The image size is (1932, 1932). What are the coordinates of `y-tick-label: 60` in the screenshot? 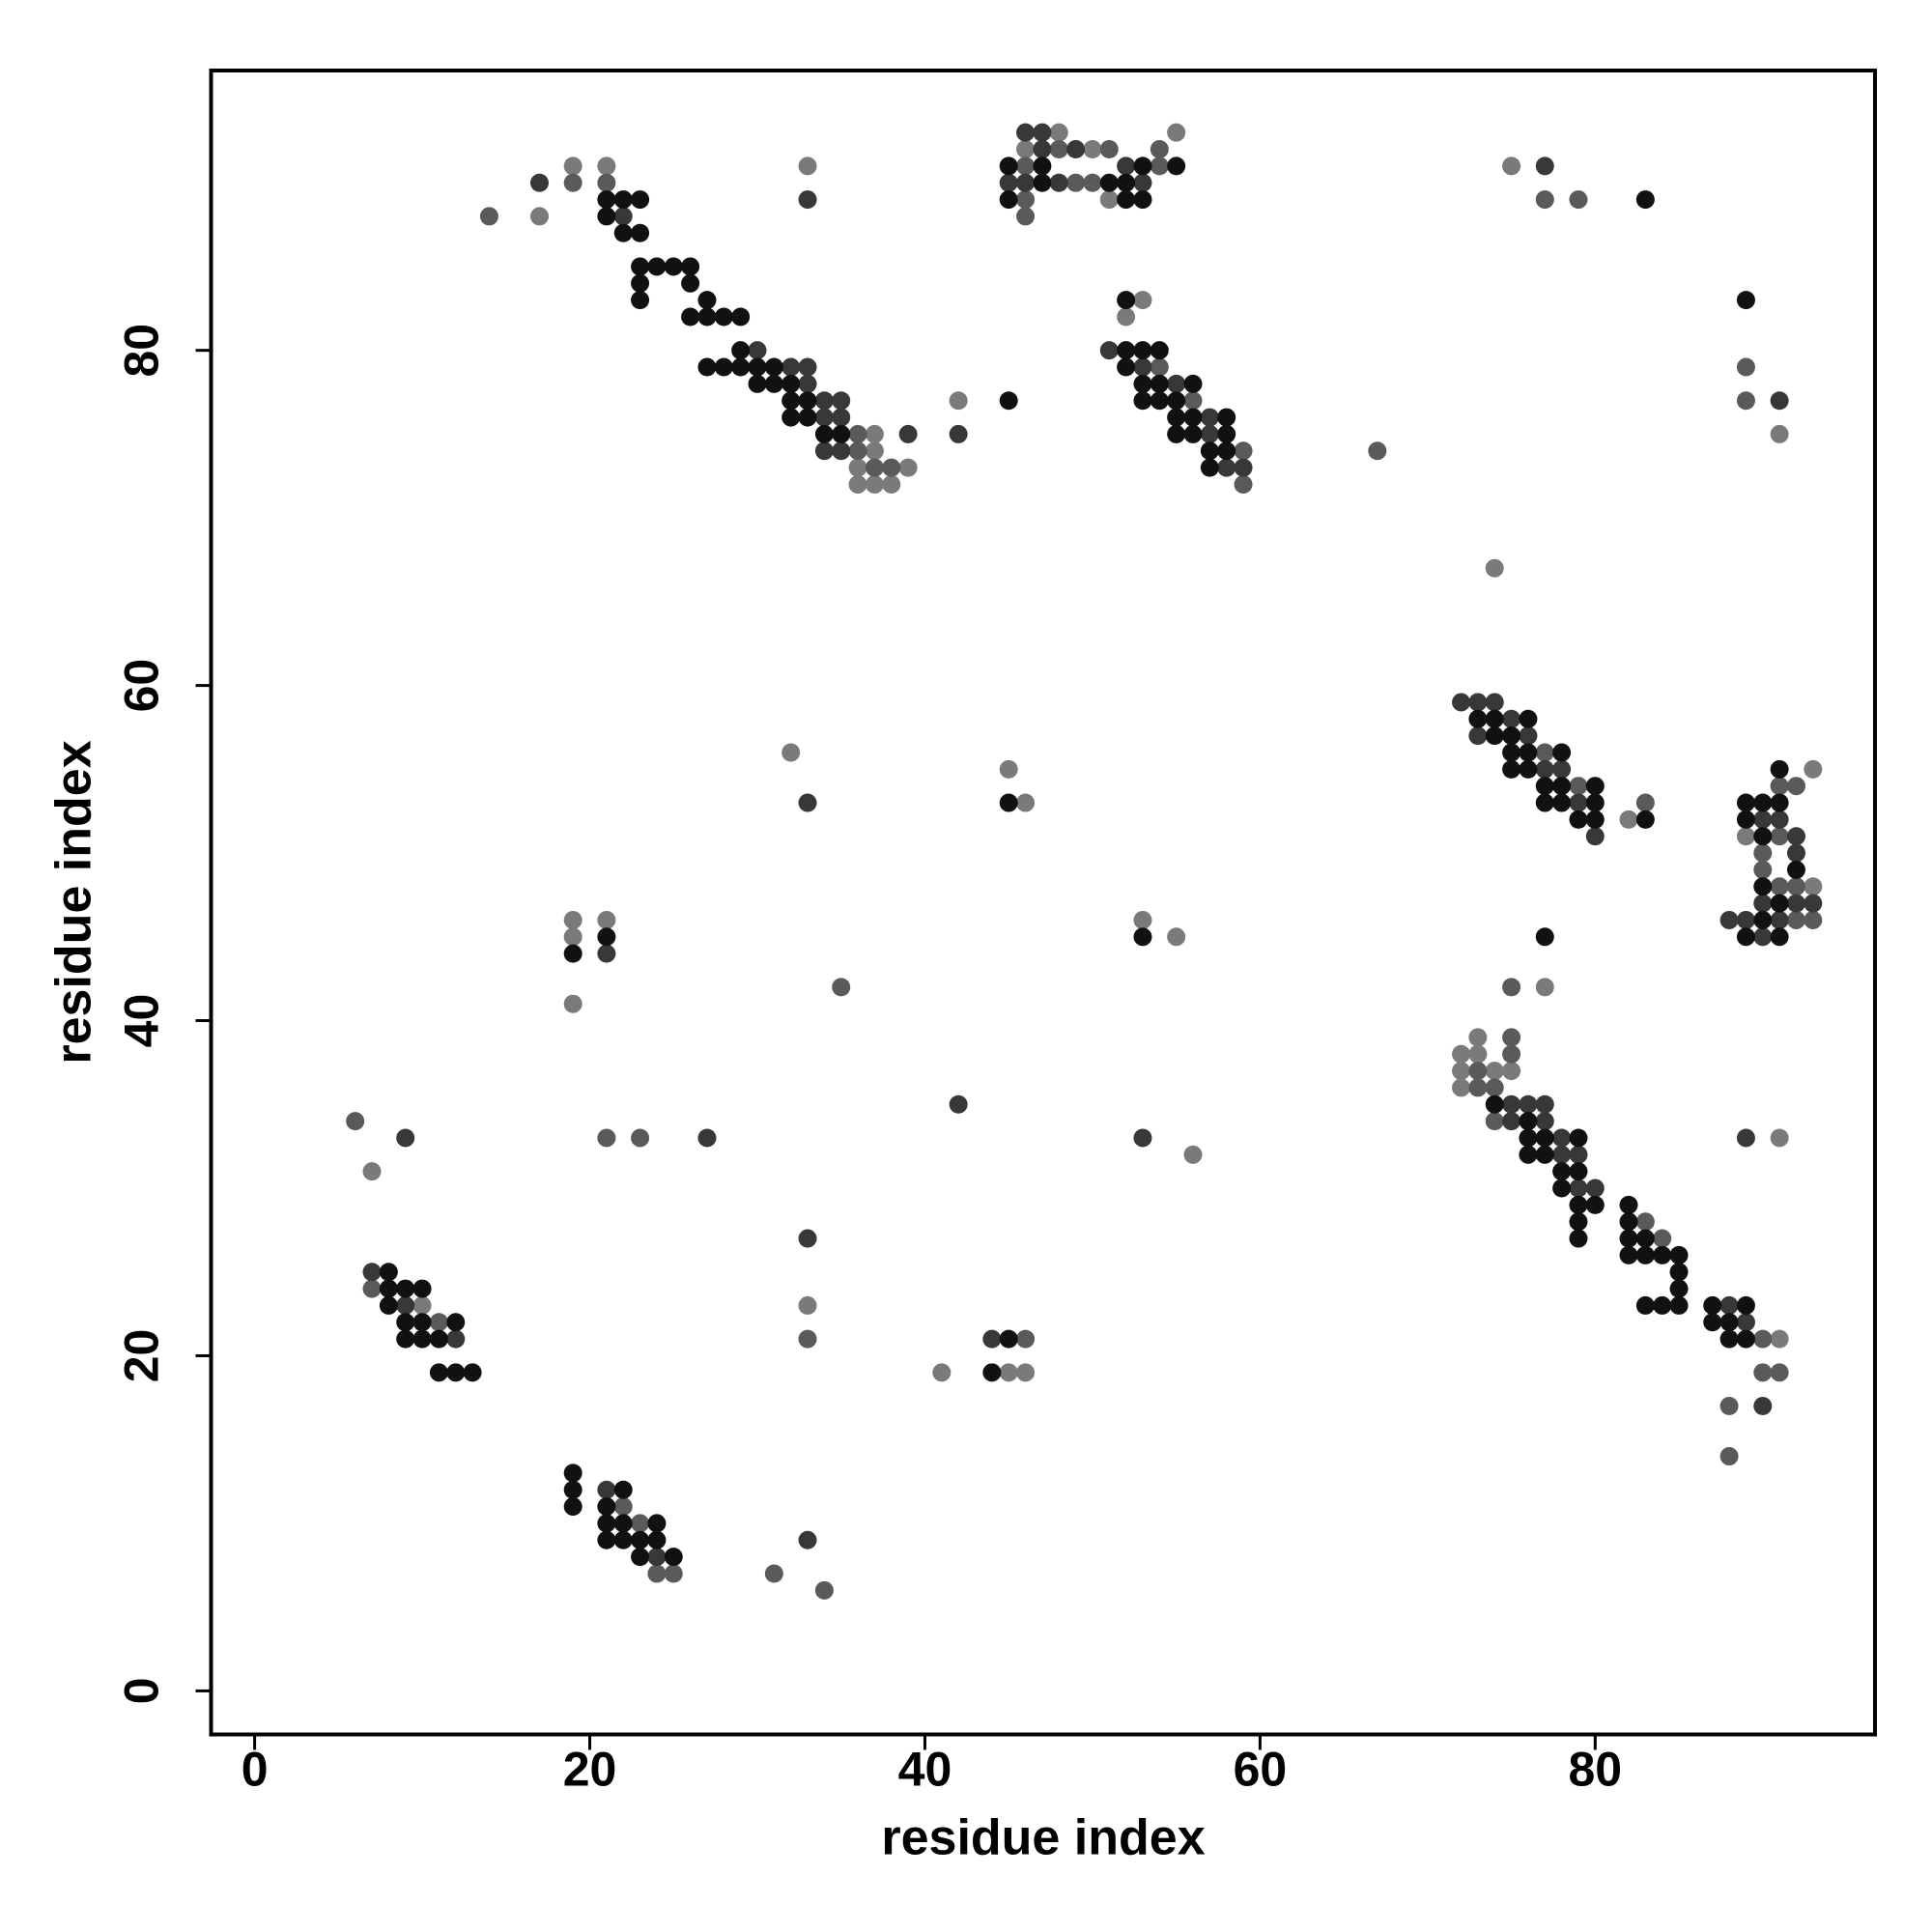 It's located at (142, 686).